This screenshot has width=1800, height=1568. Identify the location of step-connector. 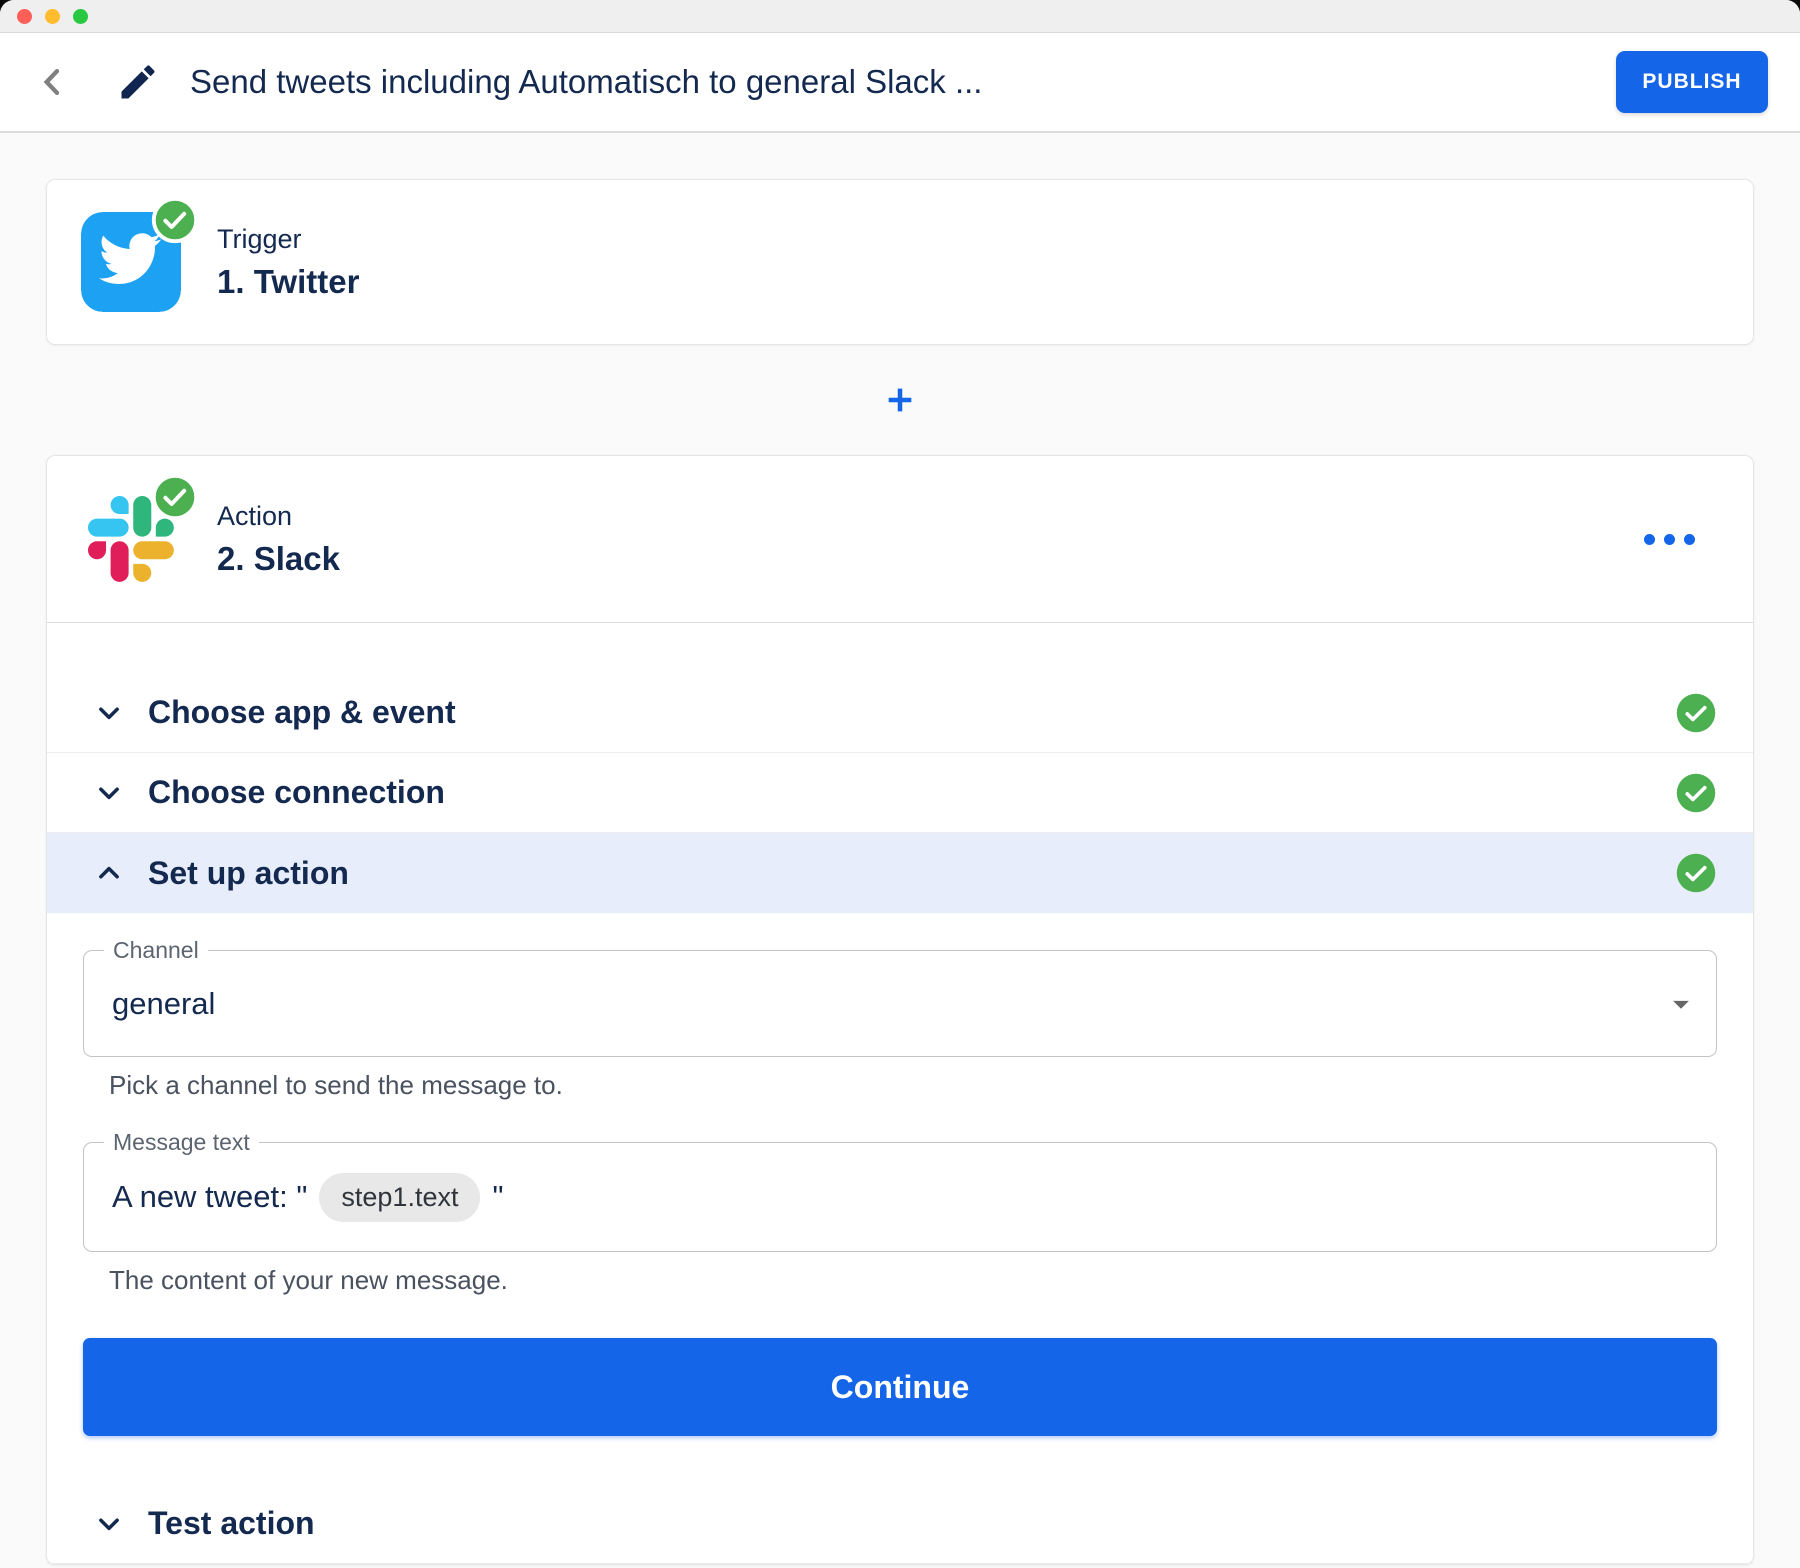
(900, 400).